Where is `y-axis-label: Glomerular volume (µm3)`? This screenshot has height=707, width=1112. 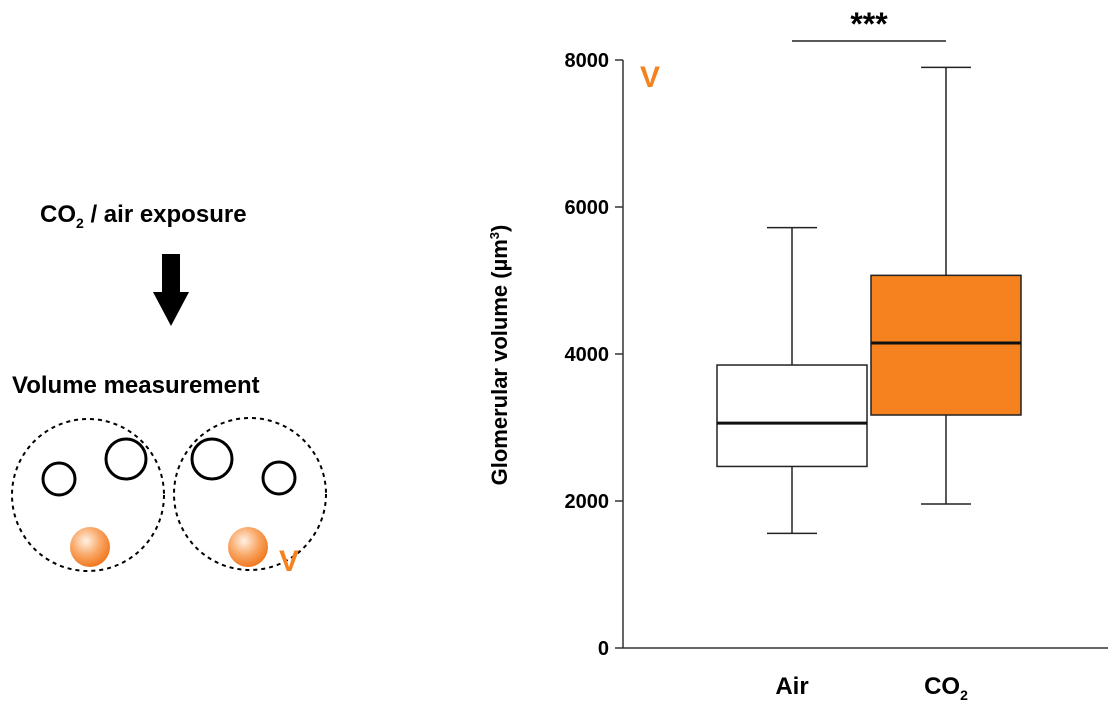
y-axis-label: Glomerular volume (µm3) is located at coordinates (499, 355).